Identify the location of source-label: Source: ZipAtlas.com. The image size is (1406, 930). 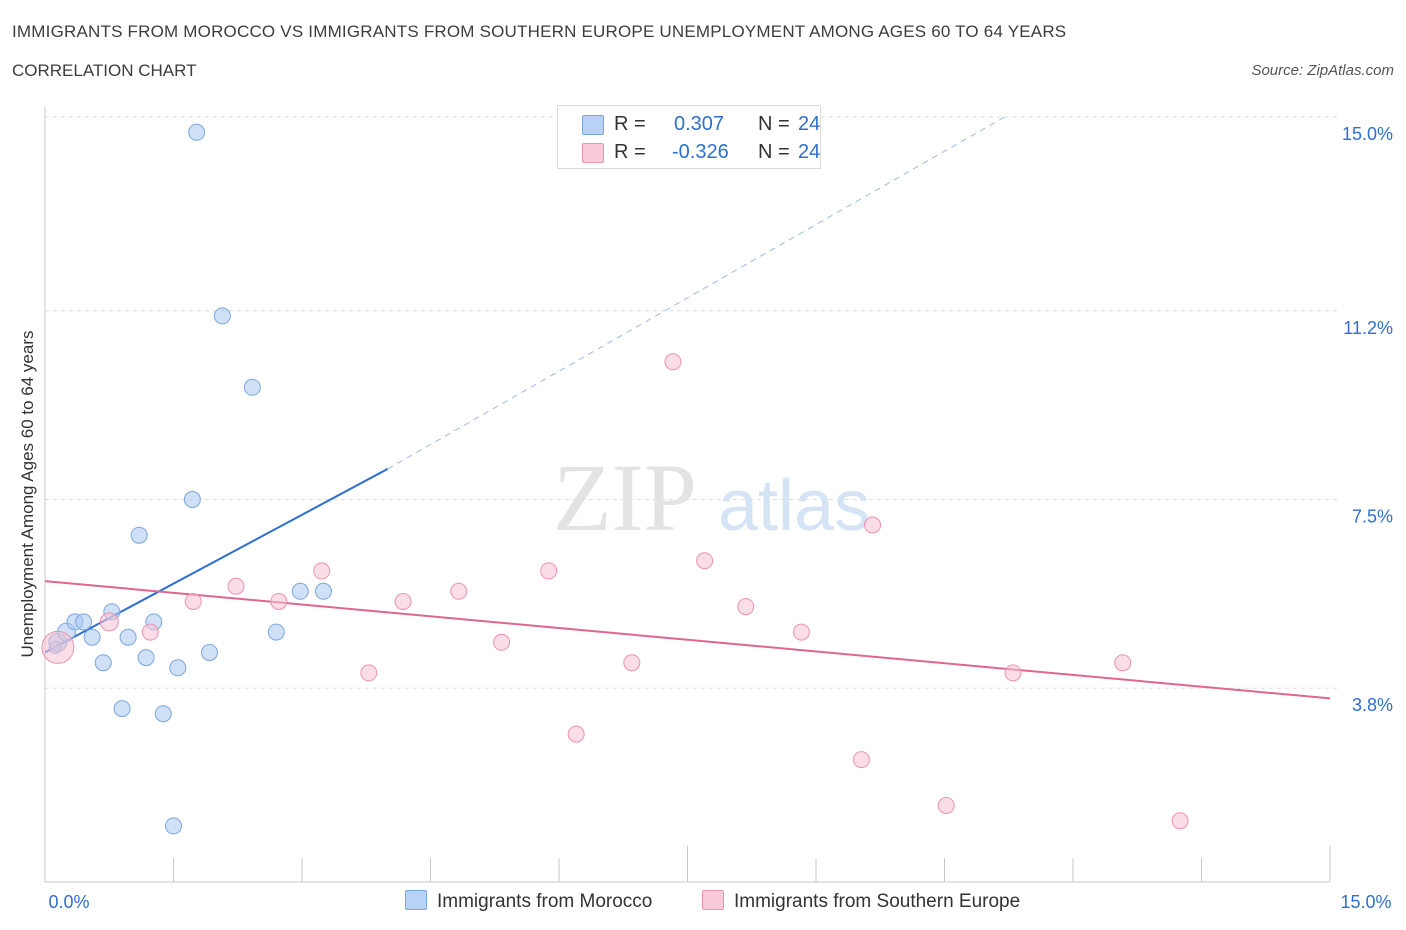
(1322, 70).